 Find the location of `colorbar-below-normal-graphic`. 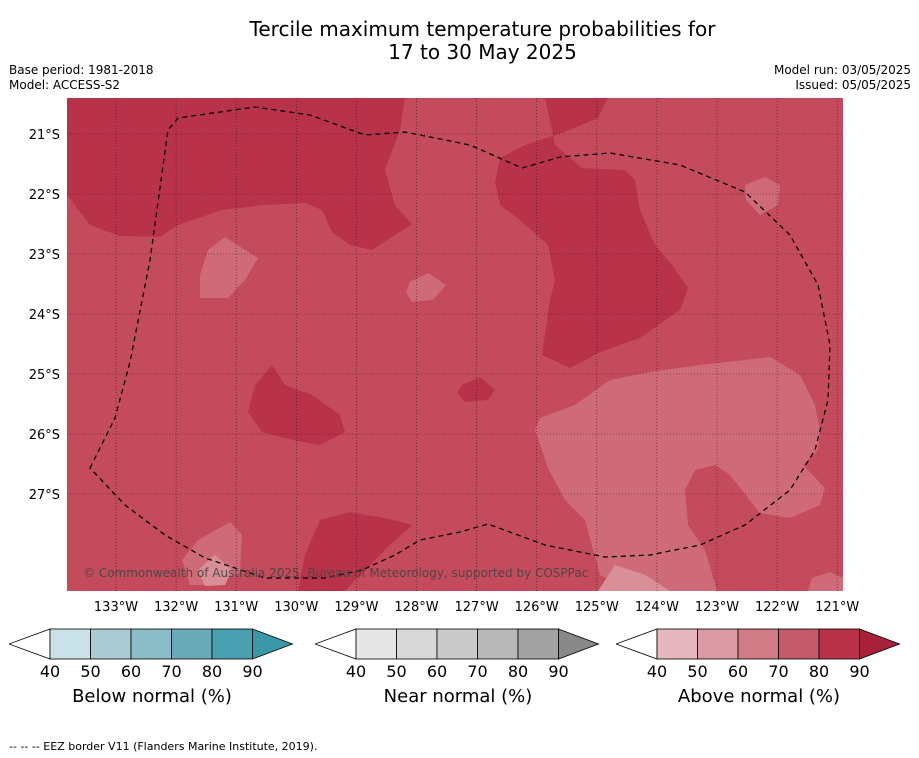

colorbar-below-normal-graphic is located at coordinates (151, 644).